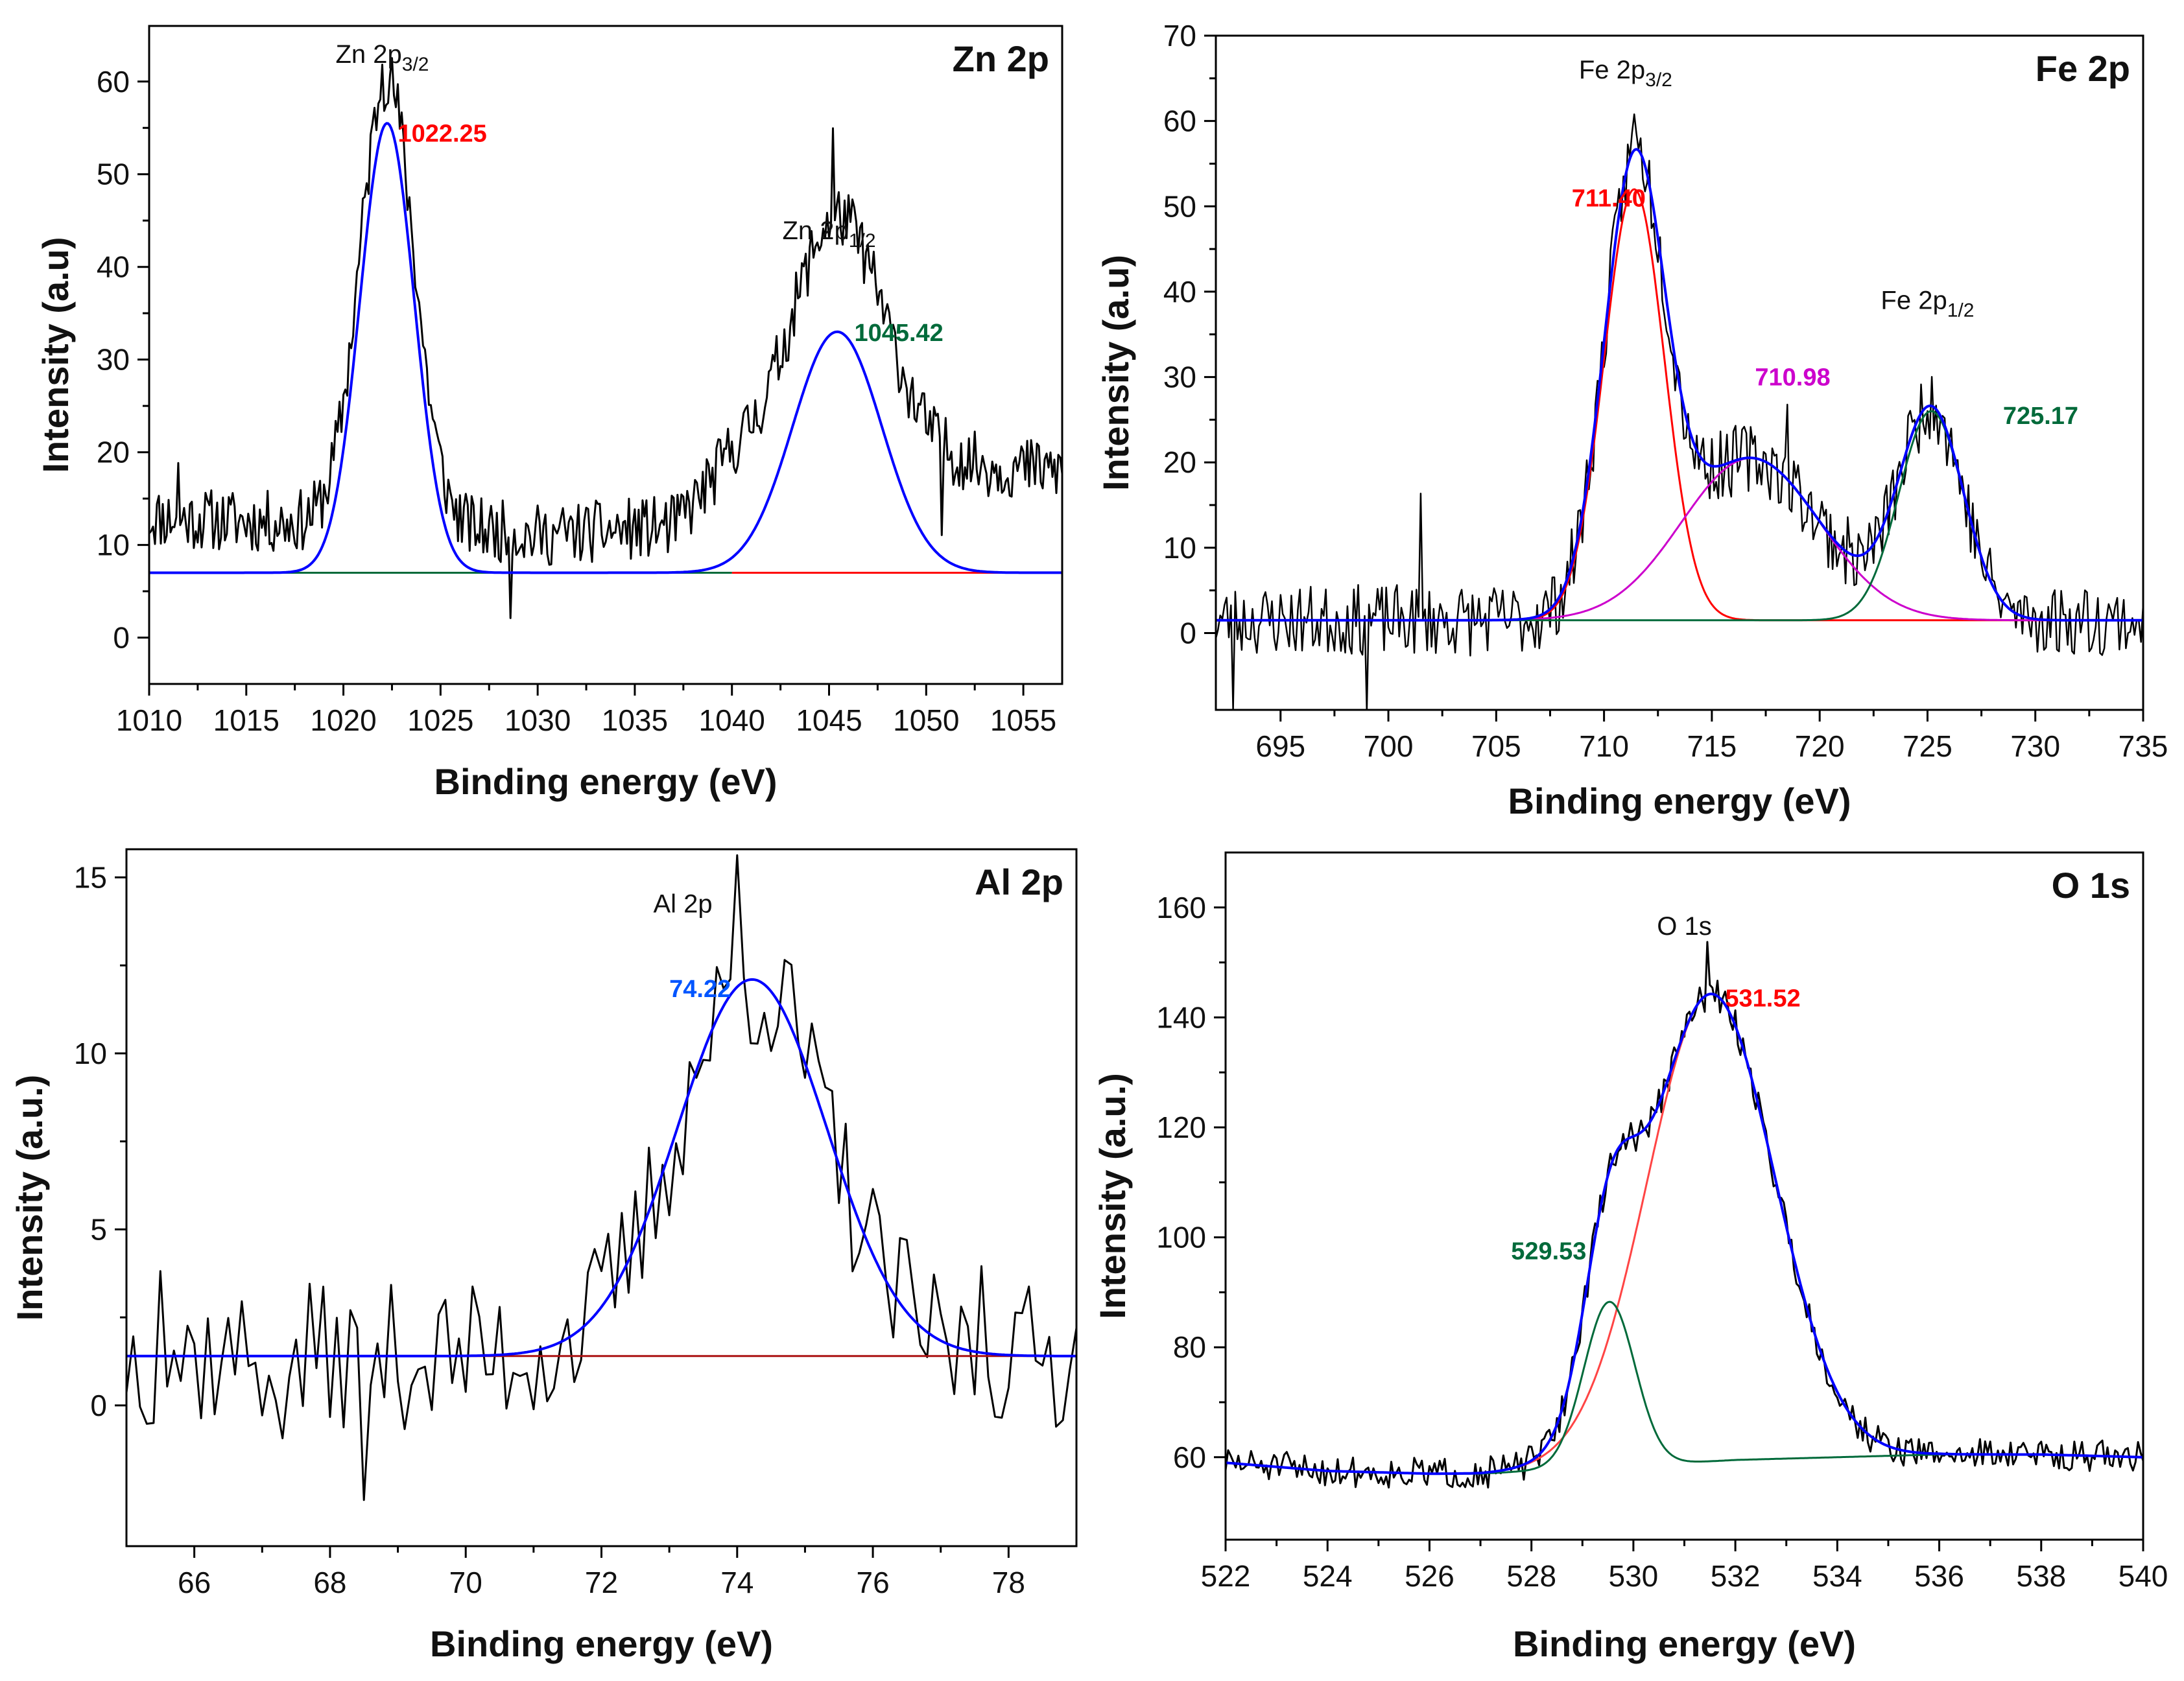 This screenshot has height=1681, width=2184. I want to click on peak-label: Zn 2p1/2, so click(830, 235).